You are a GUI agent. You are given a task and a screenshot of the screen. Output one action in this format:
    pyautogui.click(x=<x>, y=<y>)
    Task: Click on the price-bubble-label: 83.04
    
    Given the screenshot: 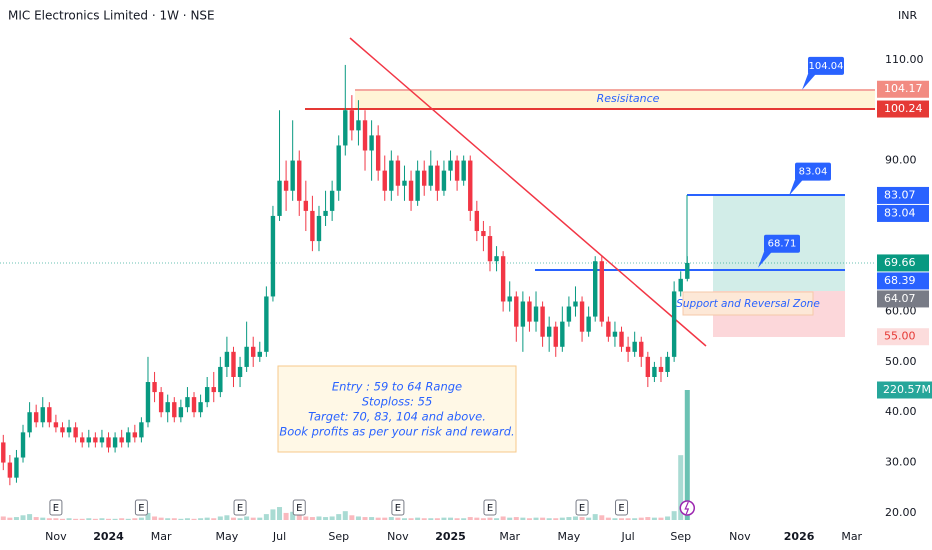 What is the action you would take?
    pyautogui.click(x=813, y=172)
    